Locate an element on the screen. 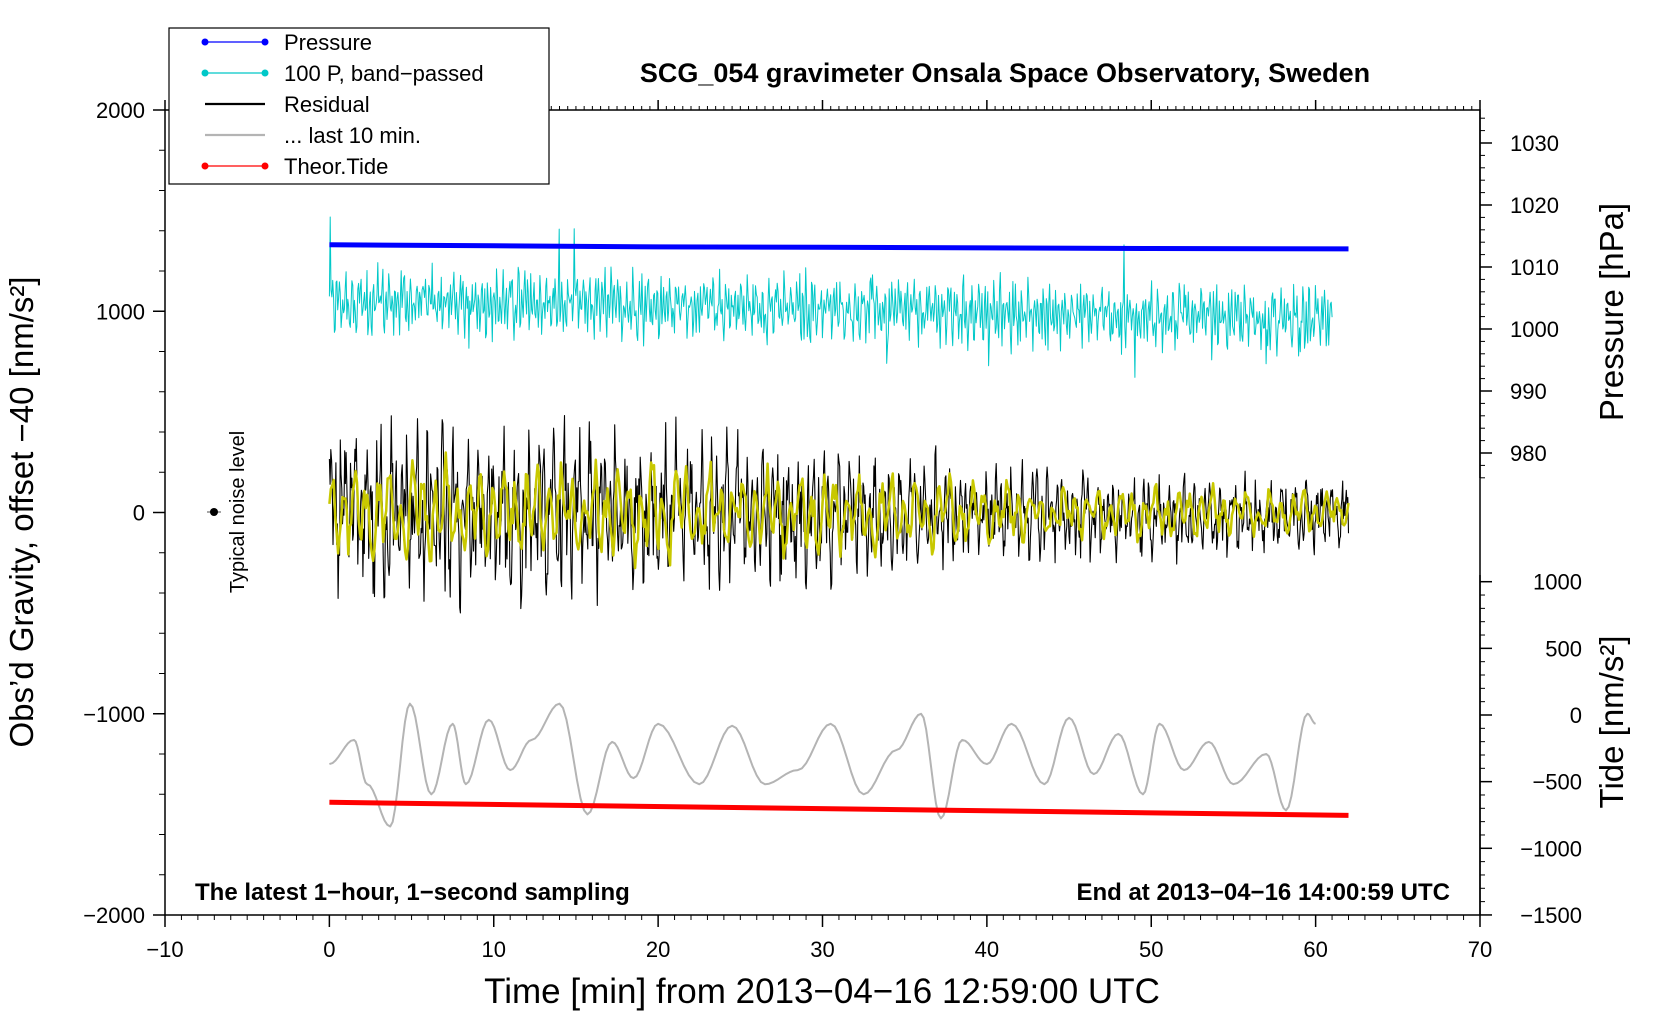 This screenshot has height=1020, width=1660. x-tick-label: 30 is located at coordinates (822, 949).